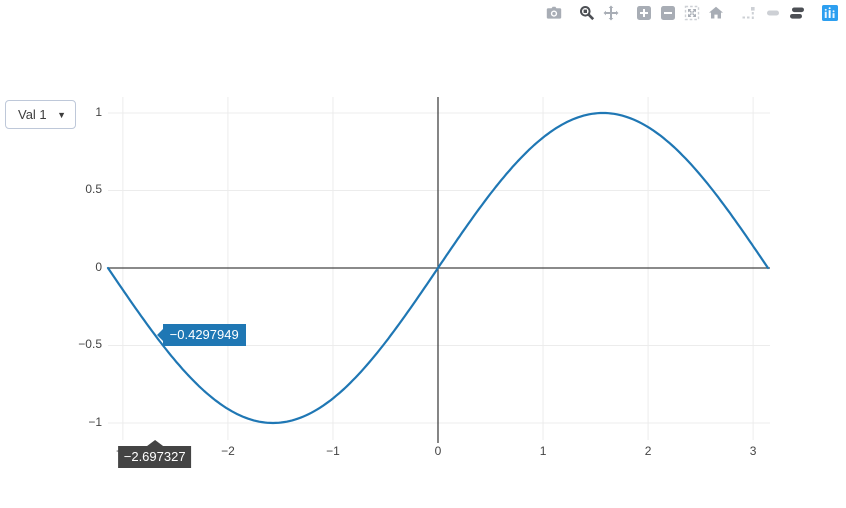 The width and height of the screenshot is (846, 508). Describe the element at coordinates (201, 334) in the screenshot. I see `hover-tooltip: −0.4297949` at that location.